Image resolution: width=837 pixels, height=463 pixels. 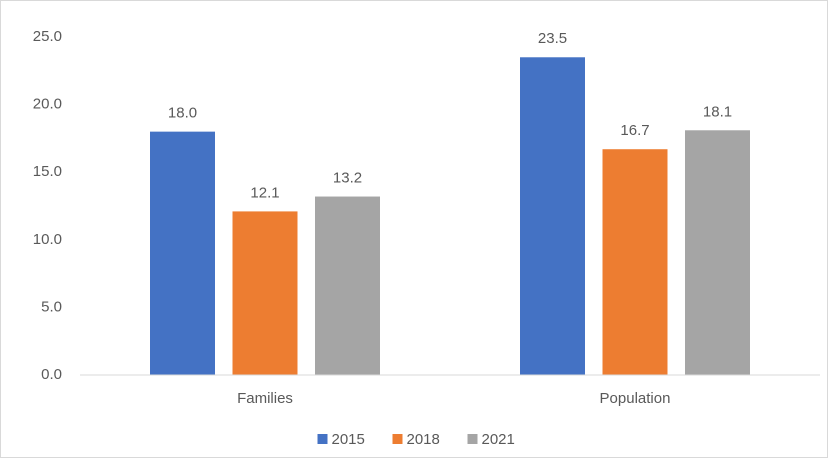 What do you see at coordinates (498, 439) in the screenshot?
I see `legend-label: 2021` at bounding box center [498, 439].